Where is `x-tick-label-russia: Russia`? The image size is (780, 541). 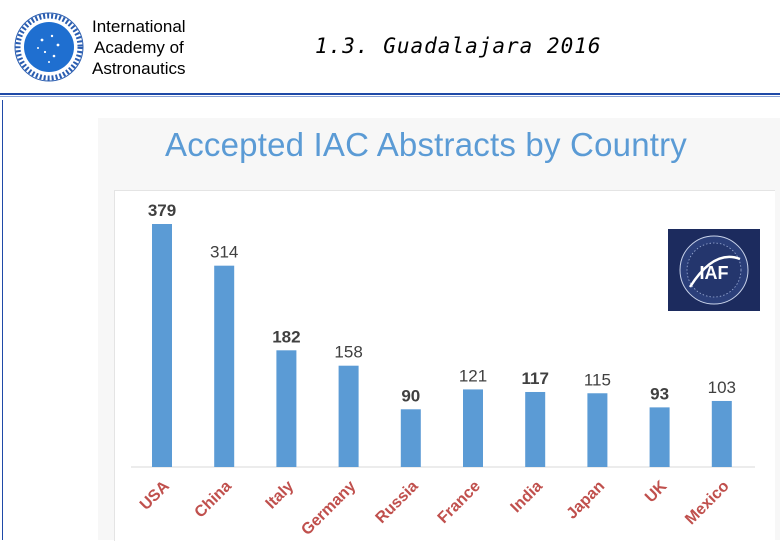
x-tick-label-russia: Russia is located at coordinates (397, 502).